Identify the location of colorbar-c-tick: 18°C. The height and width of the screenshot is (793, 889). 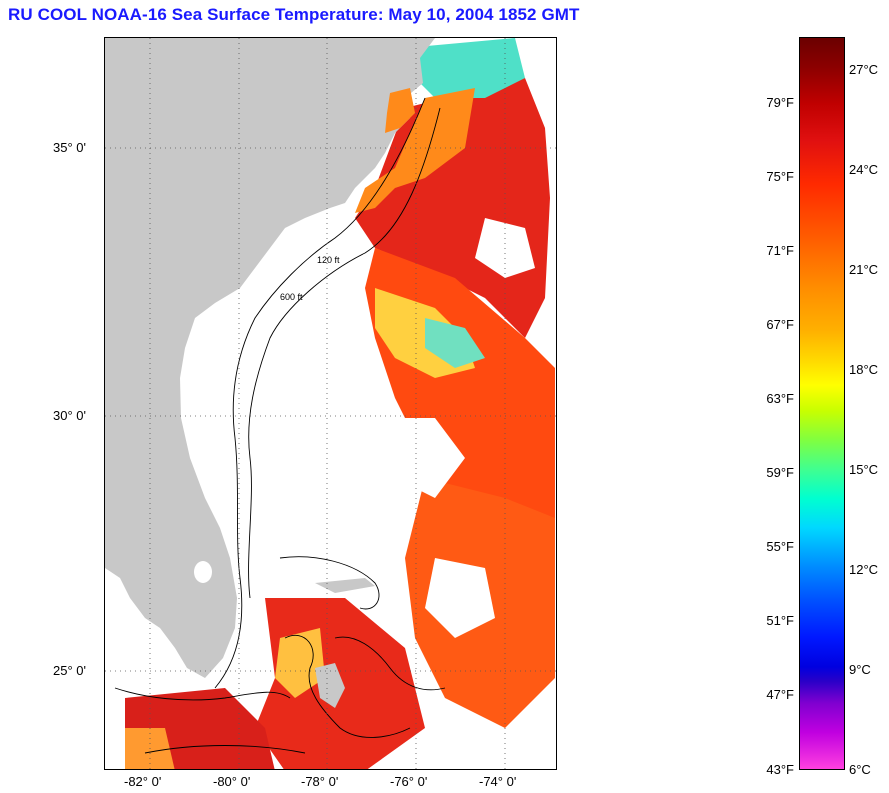
(864, 369).